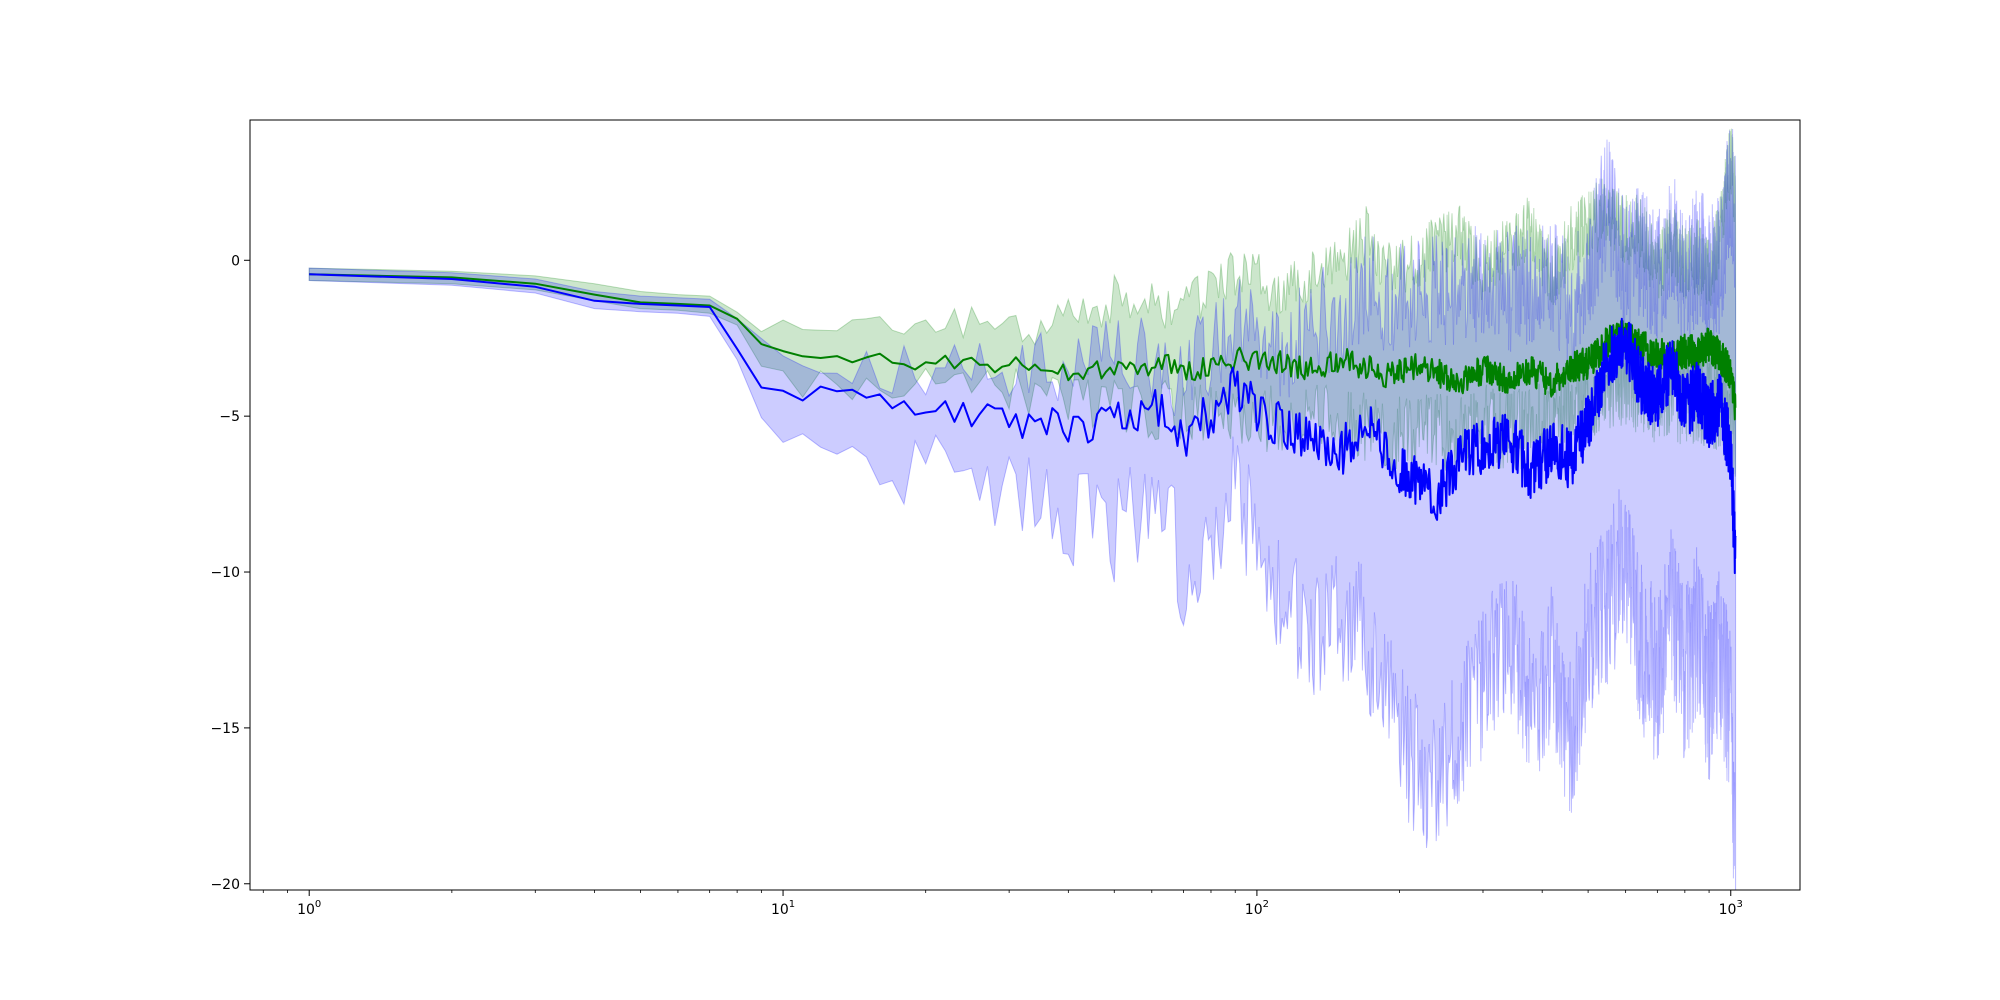 The width and height of the screenshot is (2000, 1000). What do you see at coordinates (225, 573) in the screenshot?
I see `y-tick-label: −10` at bounding box center [225, 573].